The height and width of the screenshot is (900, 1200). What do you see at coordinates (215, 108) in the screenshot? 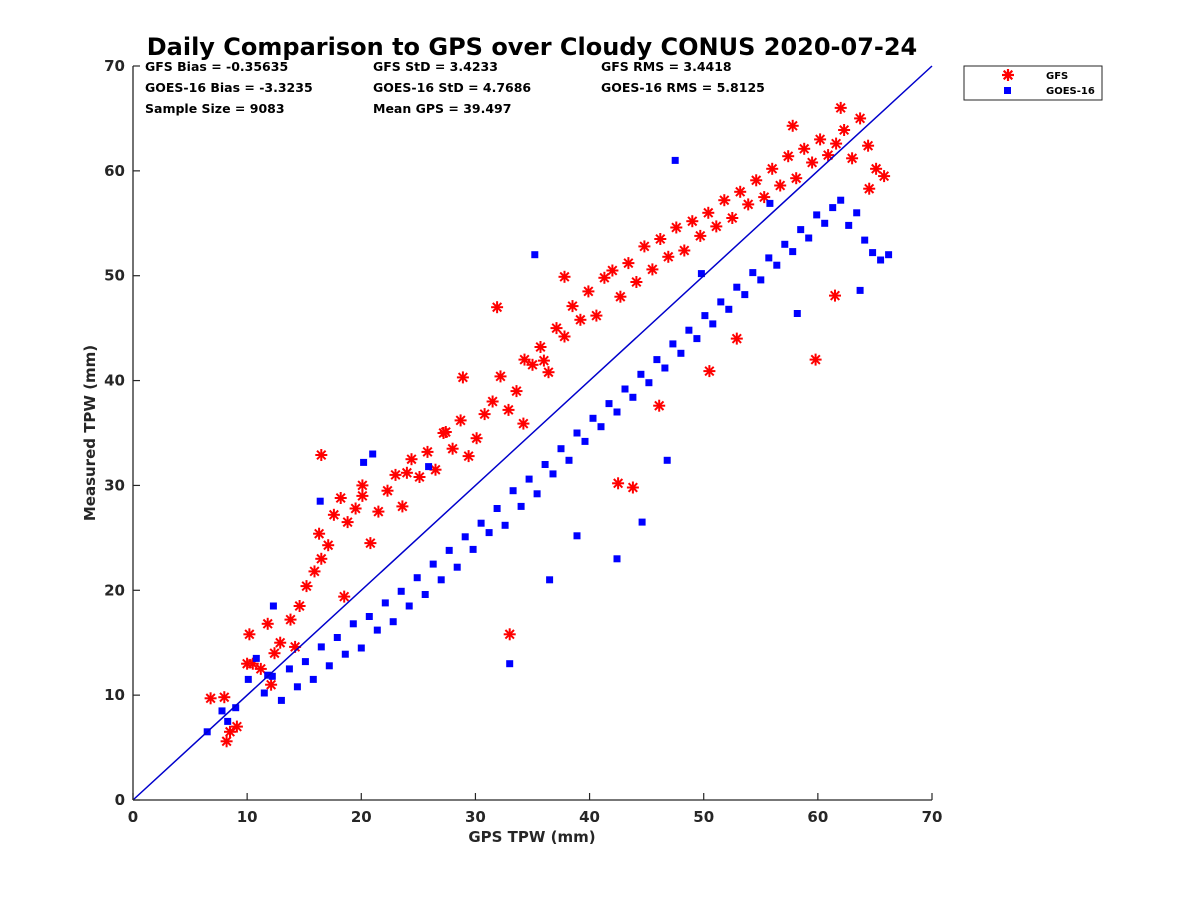
I see `stat-sample-size: Sample Size = 9083` at bounding box center [215, 108].